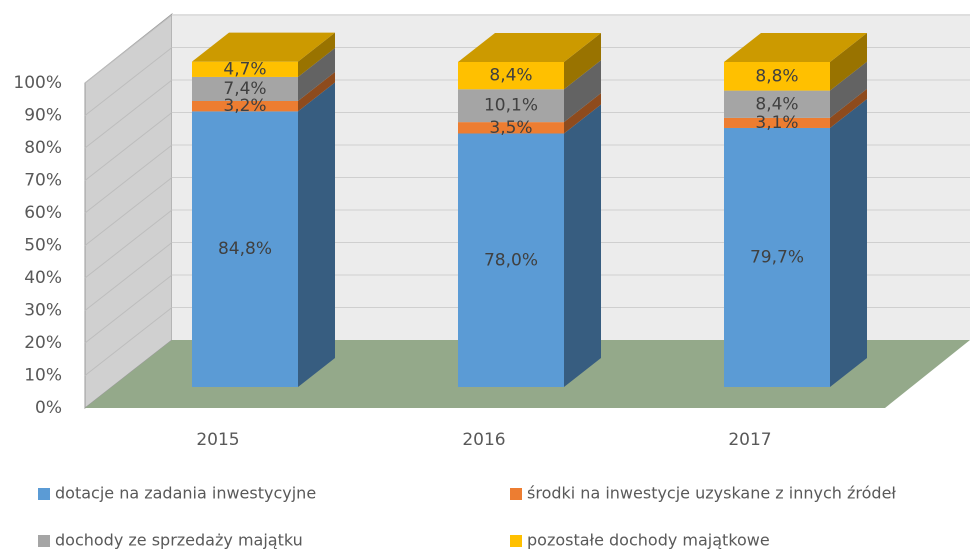 The width and height of the screenshot is (972, 553). I want to click on y-tick-label: 80%, so click(43, 148).